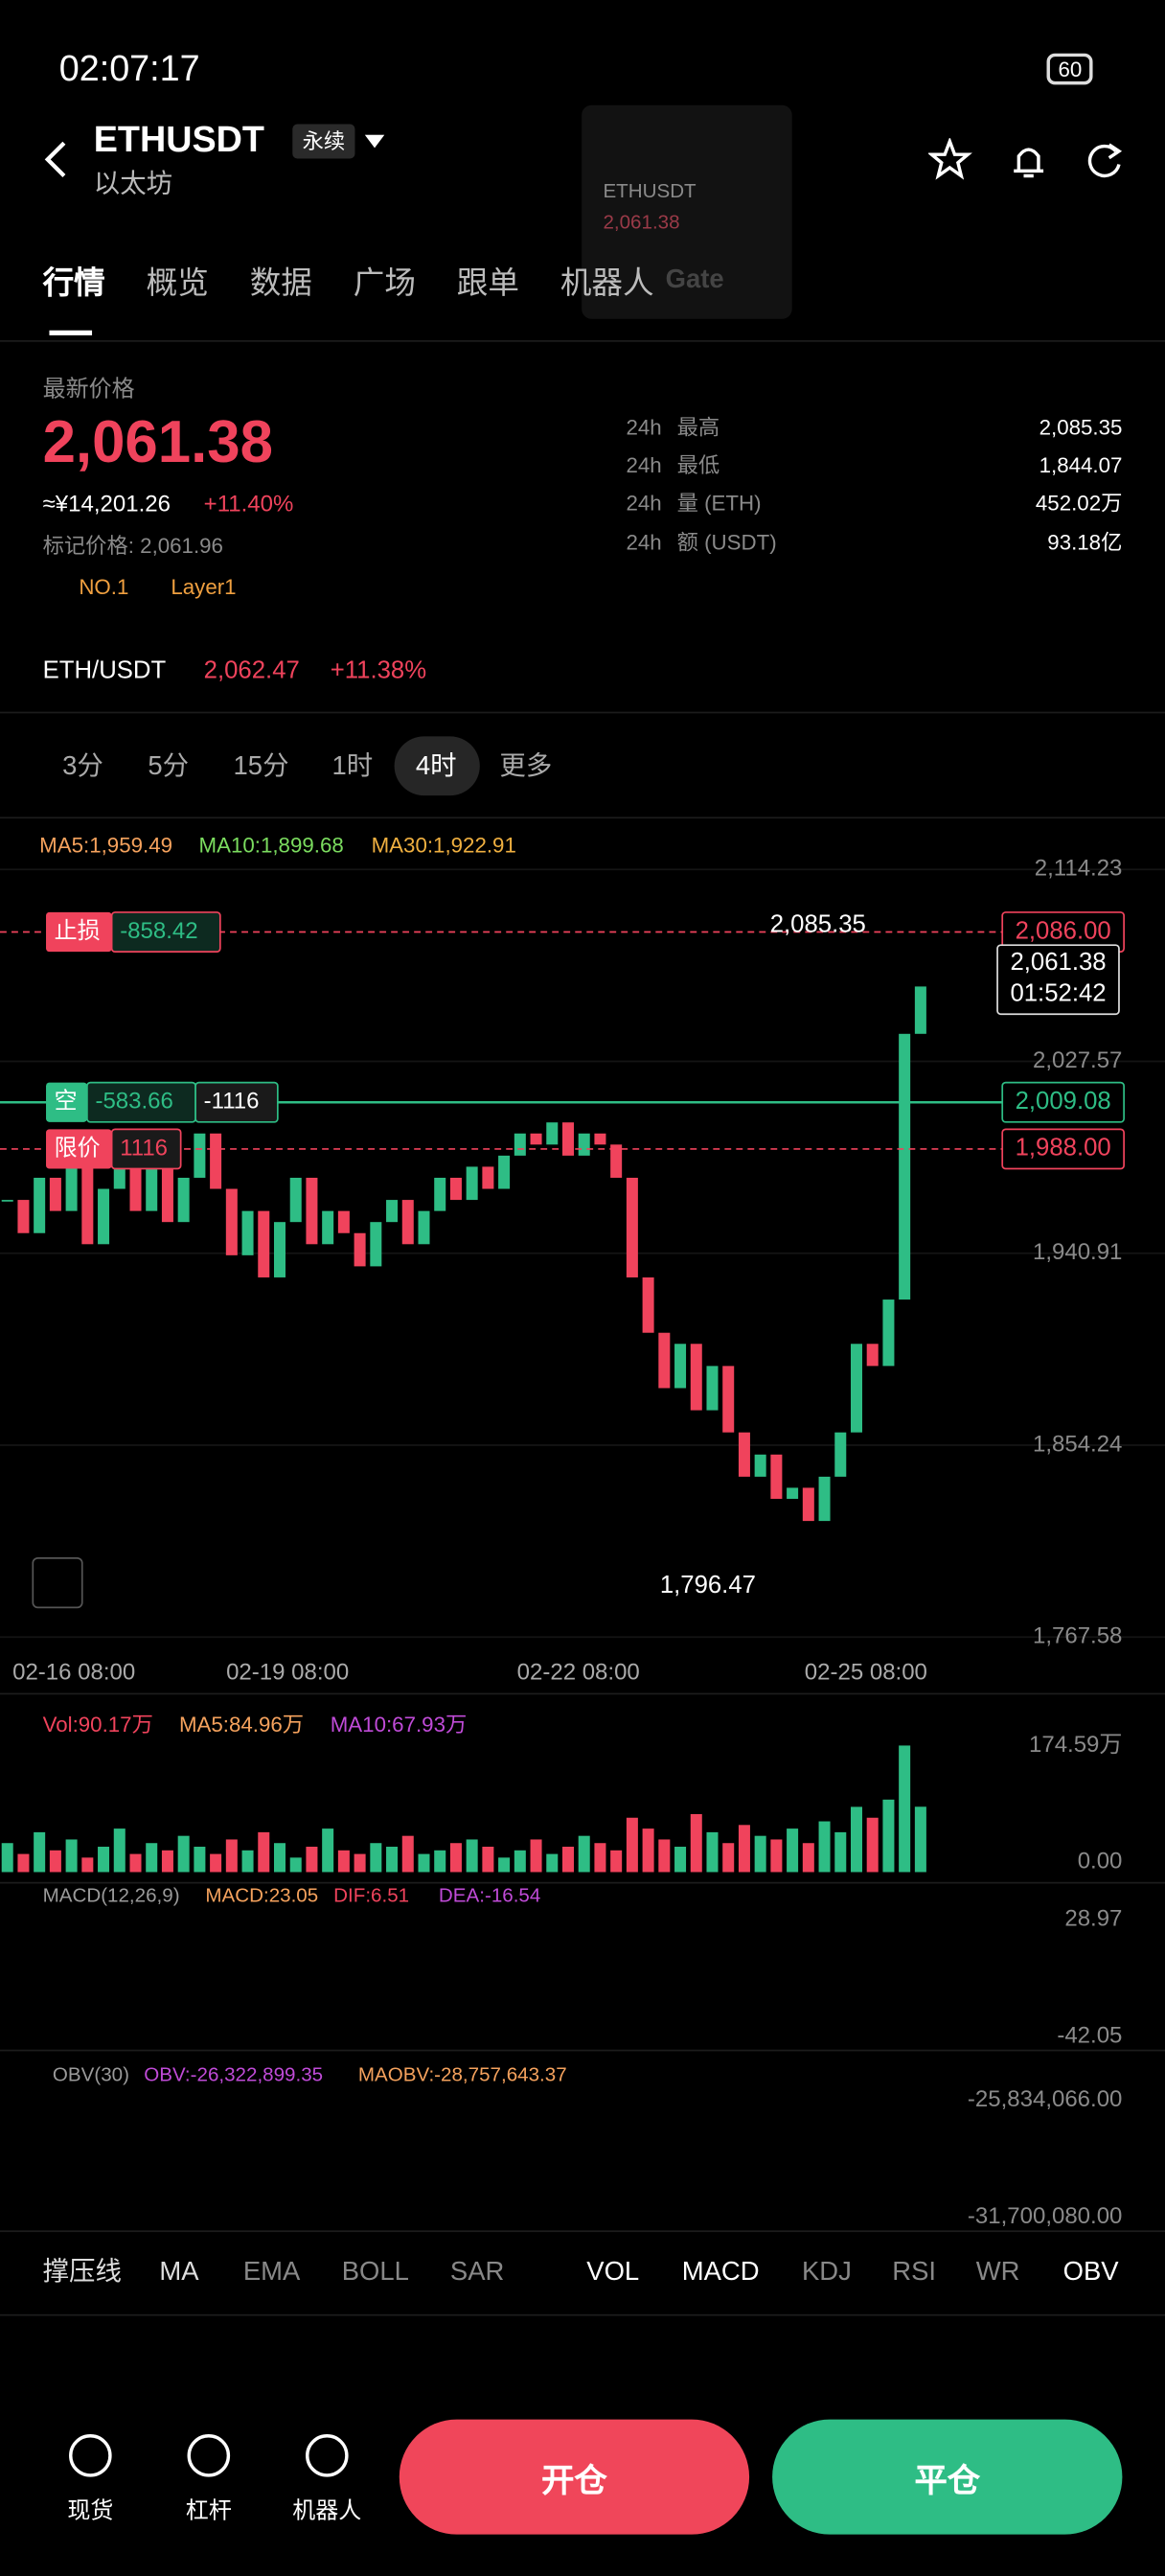  Describe the element at coordinates (526, 766) in the screenshot. I see `interval: 更多` at that location.